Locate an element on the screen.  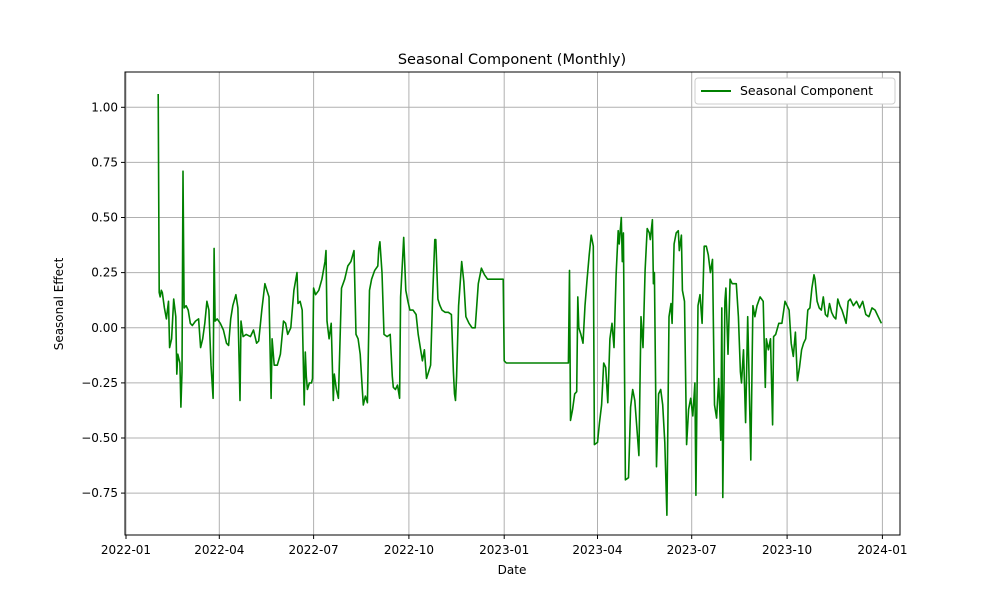
legend-box is located at coordinates (795, 91).